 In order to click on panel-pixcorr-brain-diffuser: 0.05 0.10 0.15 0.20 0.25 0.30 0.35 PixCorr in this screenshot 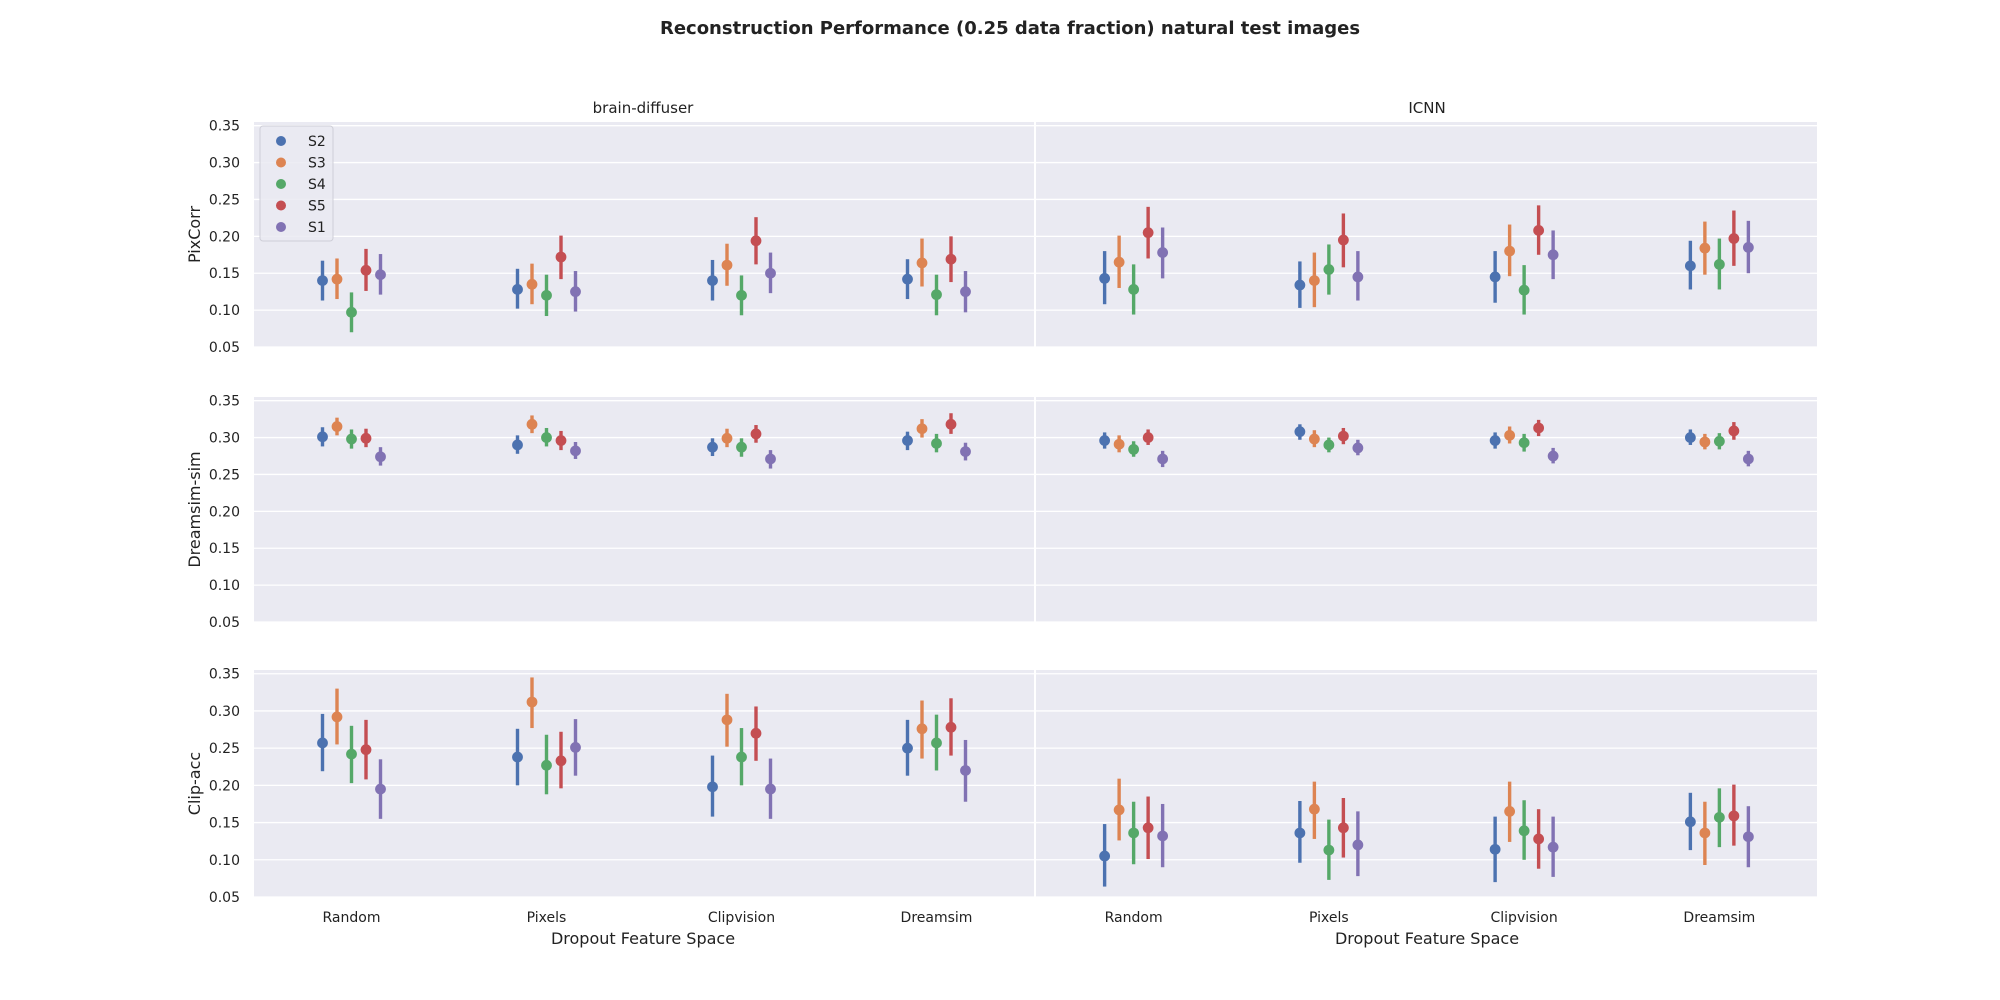, I will do `click(609, 237)`.